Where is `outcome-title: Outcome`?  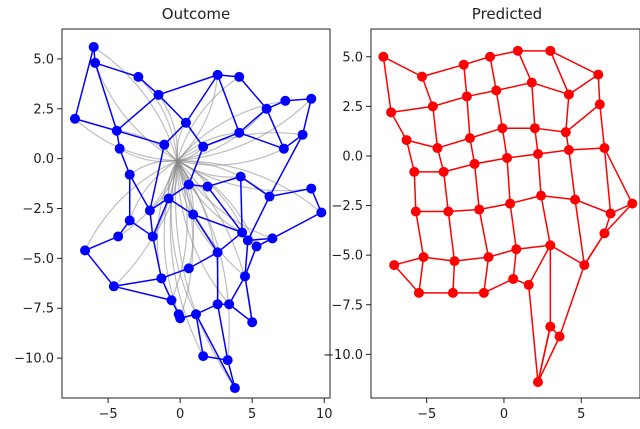
outcome-title: Outcome is located at coordinates (196, 14).